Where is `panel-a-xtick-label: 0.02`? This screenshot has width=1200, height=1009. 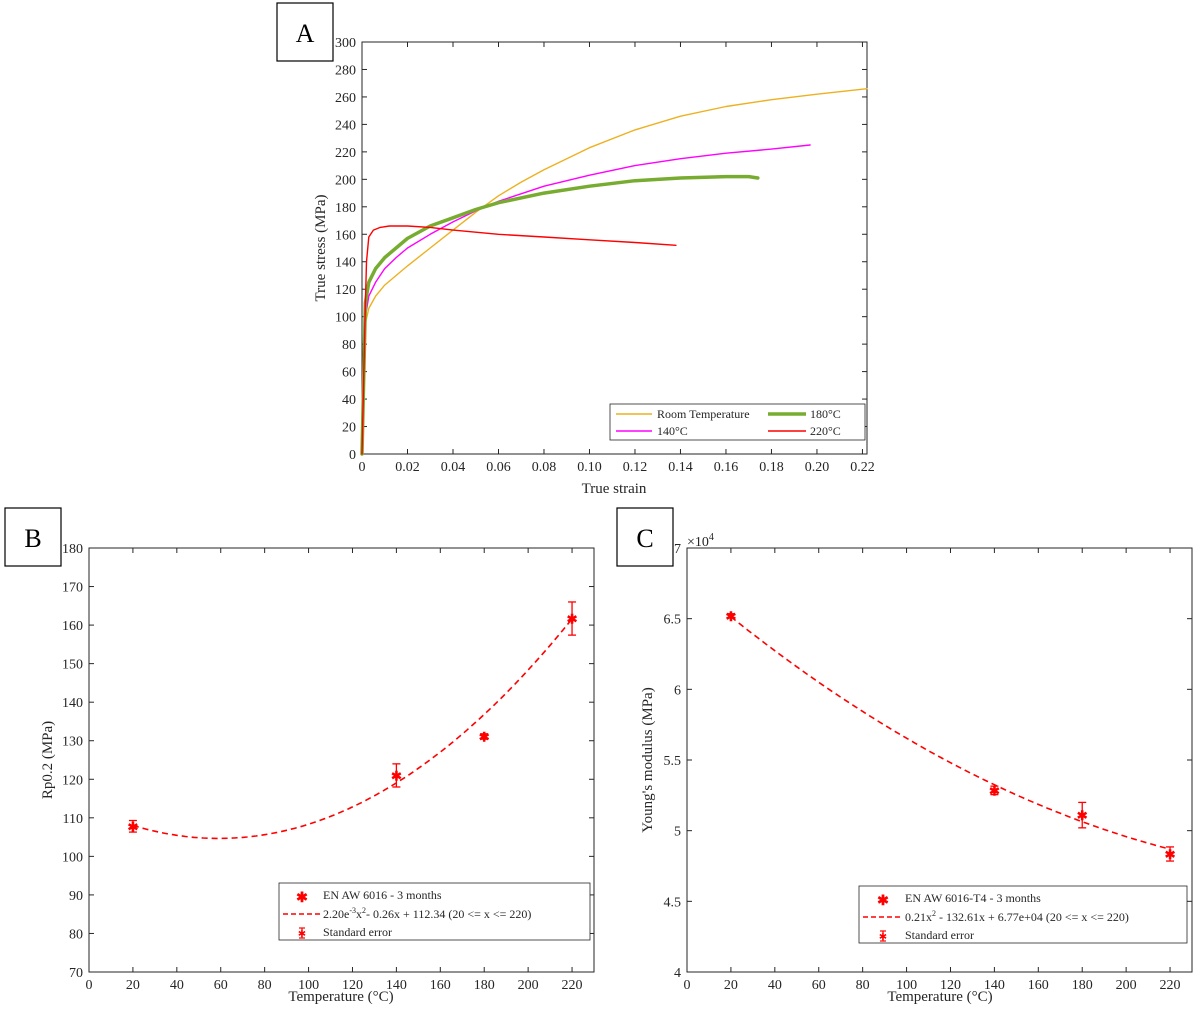 panel-a-xtick-label: 0.02 is located at coordinates (407, 467).